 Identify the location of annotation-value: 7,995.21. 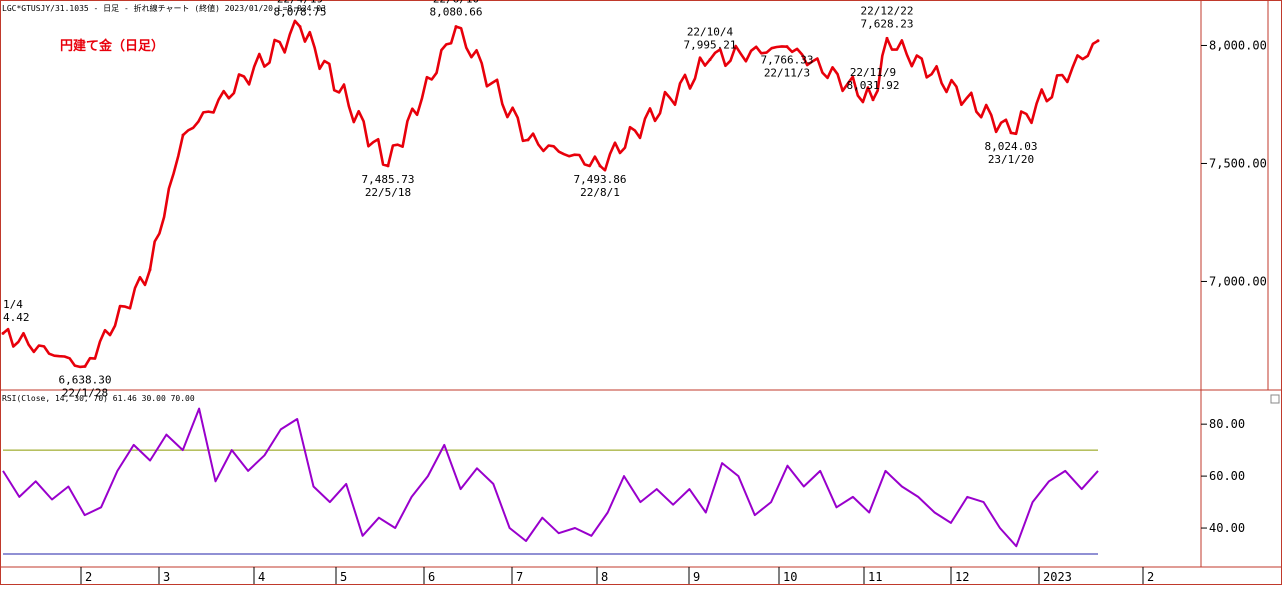
(710, 45).